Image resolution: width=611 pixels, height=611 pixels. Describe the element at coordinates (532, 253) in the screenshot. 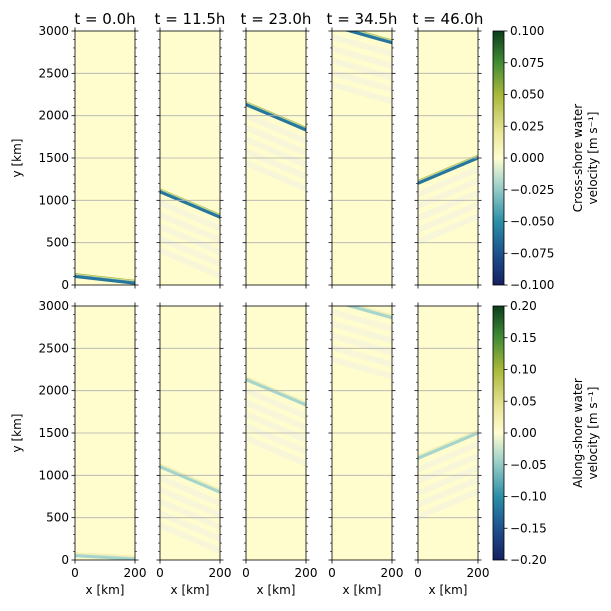

I see `colorbar-tick-label: −0.075` at that location.